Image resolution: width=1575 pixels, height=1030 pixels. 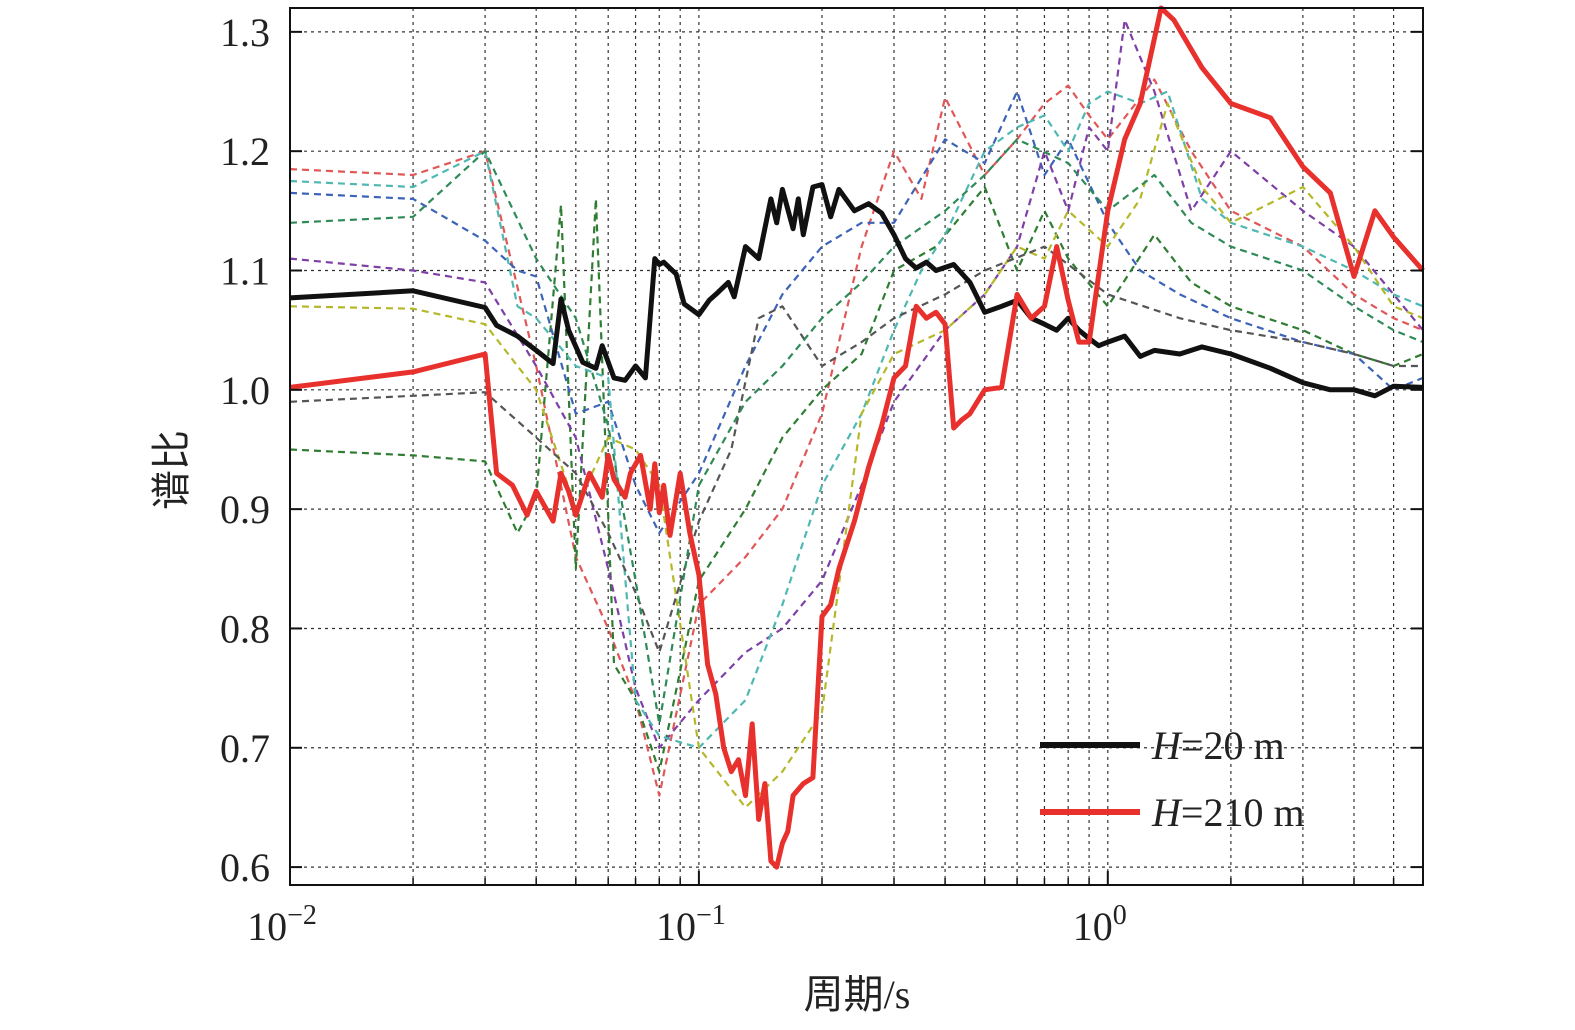 What do you see at coordinates (857, 994) in the screenshot?
I see `x-axis-title: 周期/s` at bounding box center [857, 994].